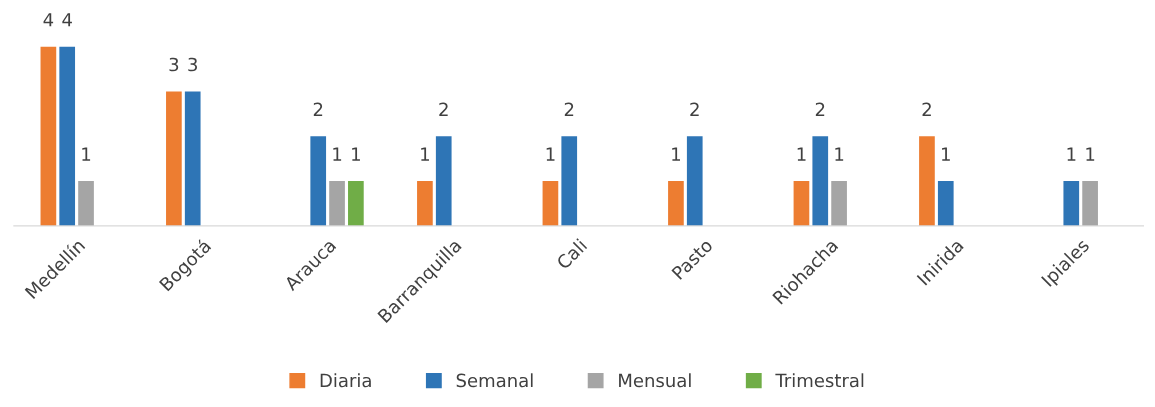  Describe the element at coordinates (494, 380) in the screenshot. I see `legend-label: Semanal` at that location.